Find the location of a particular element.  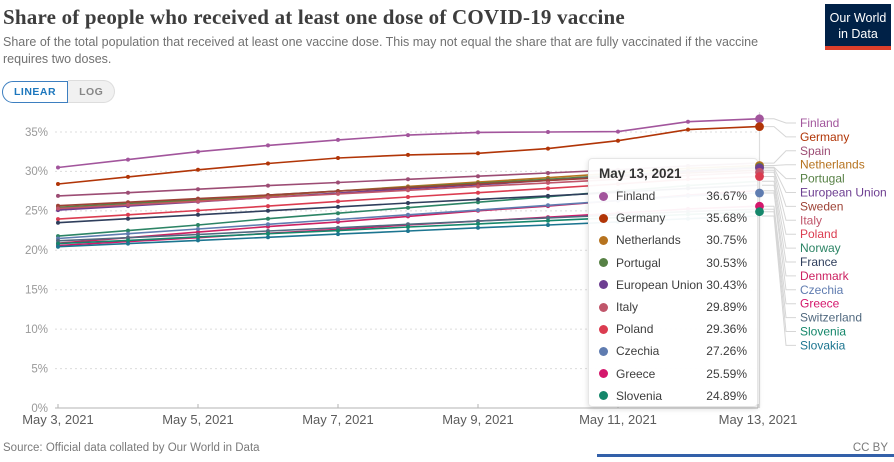

tooltip-value: 30.75% is located at coordinates (726, 240).